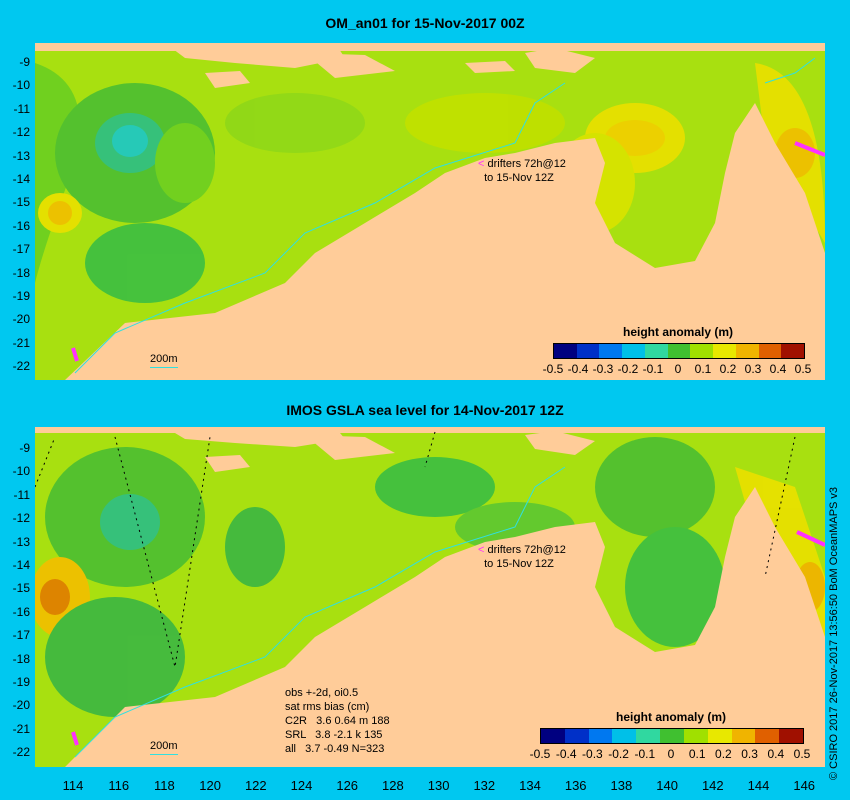  What do you see at coordinates (519, 178) in the screenshot?
I see `drifter-label-top-2: to 15-Nov 12Z` at bounding box center [519, 178].